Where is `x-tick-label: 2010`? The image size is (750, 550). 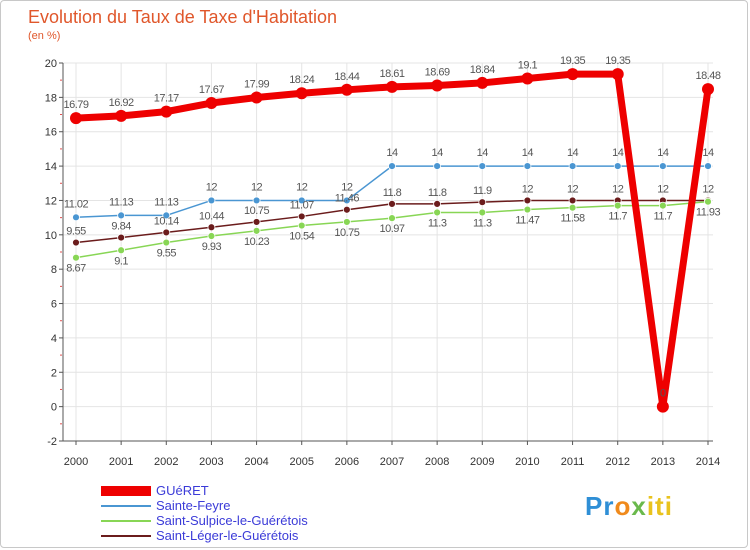
x-tick-label: 2010 is located at coordinates (527, 462).